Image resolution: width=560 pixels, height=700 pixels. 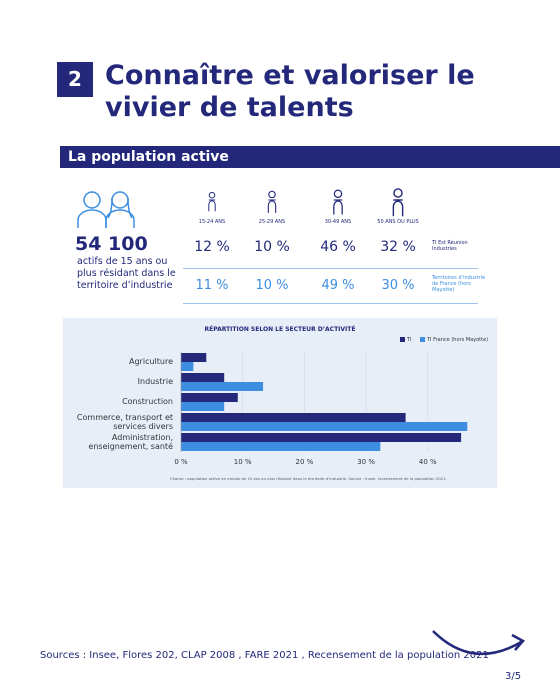 I want to click on age-label: 15-24 ANS, so click(x=212, y=222).